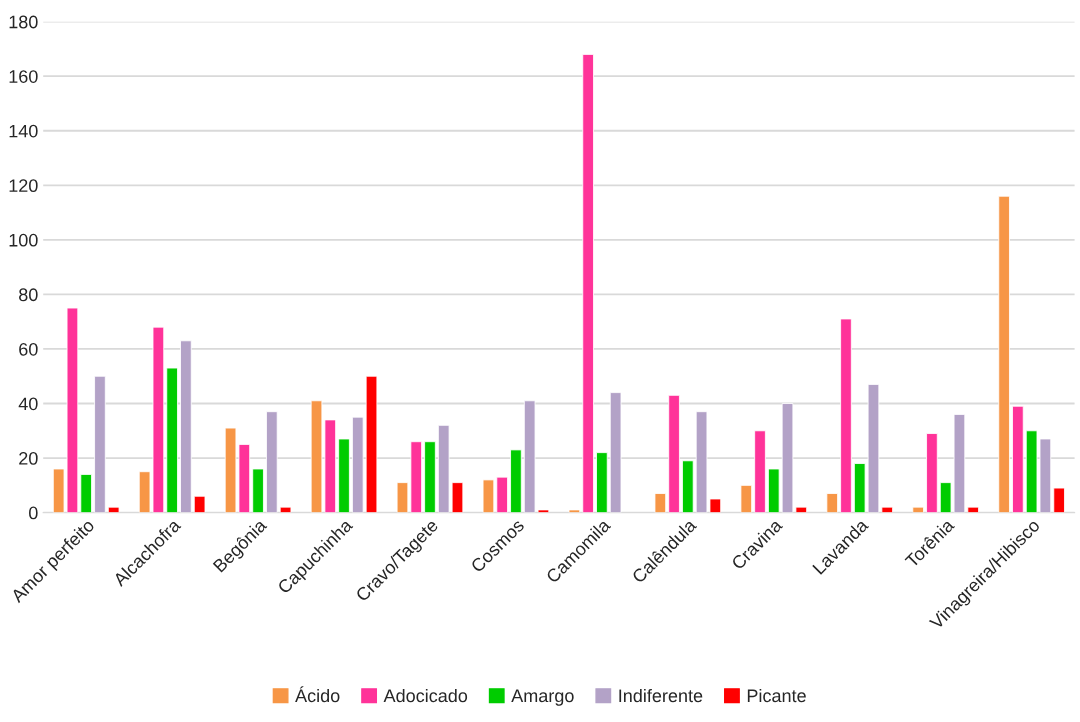  What do you see at coordinates (661, 695) in the screenshot?
I see `legend-label: Indiferente` at bounding box center [661, 695].